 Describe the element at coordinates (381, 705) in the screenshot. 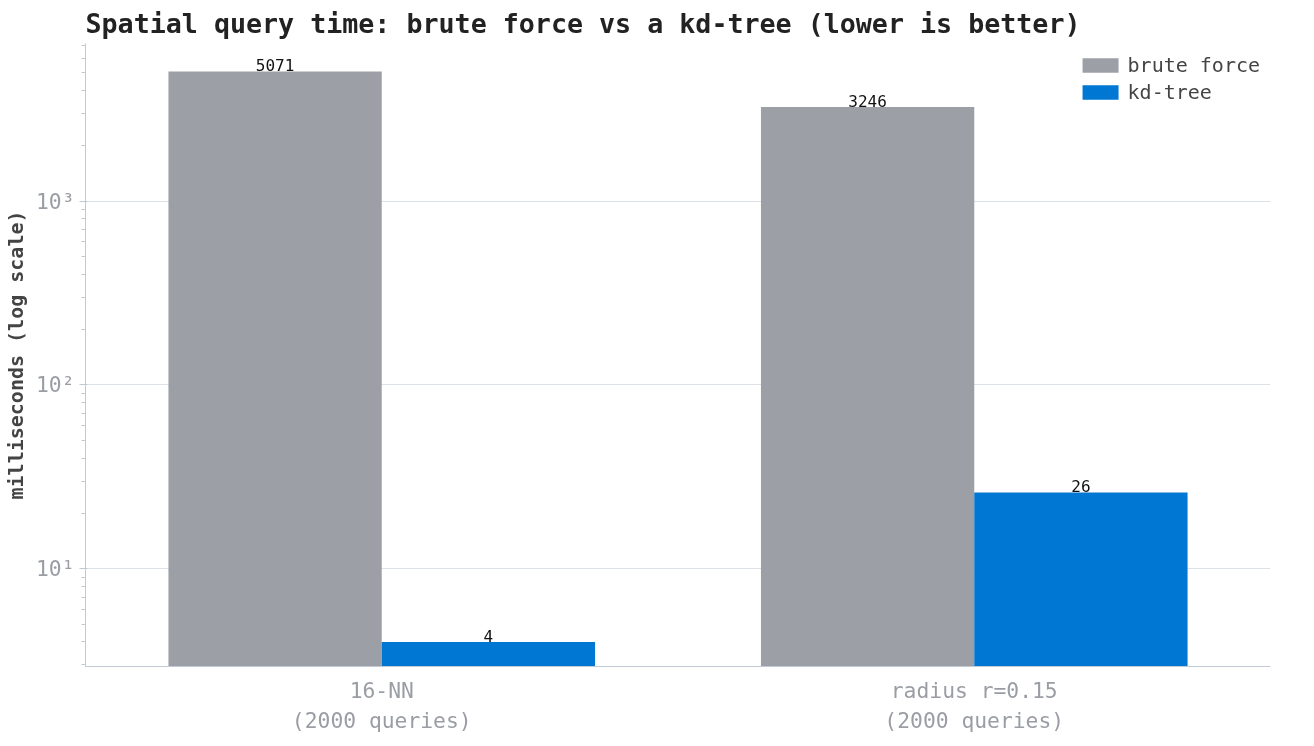

I see `x-tick-label: 16-NN (2000 queries)` at that location.